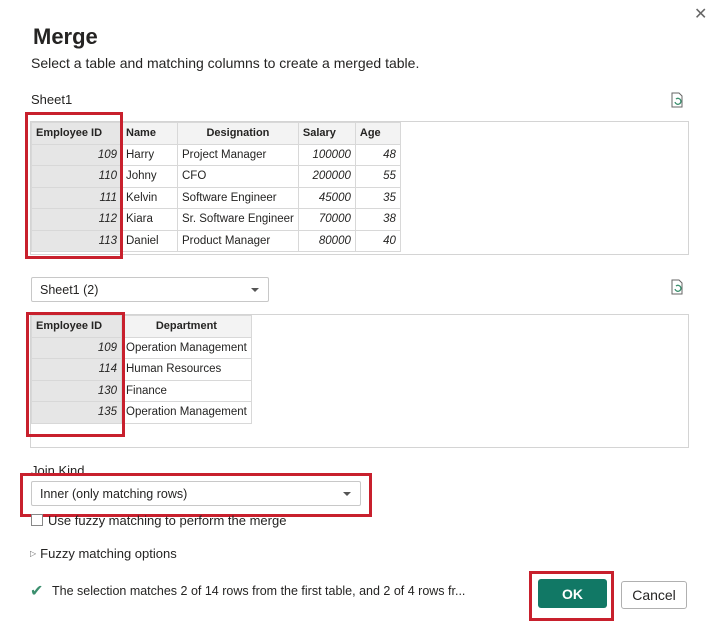 The image size is (720, 628). I want to click on table-cell: Kiara, so click(149, 219).